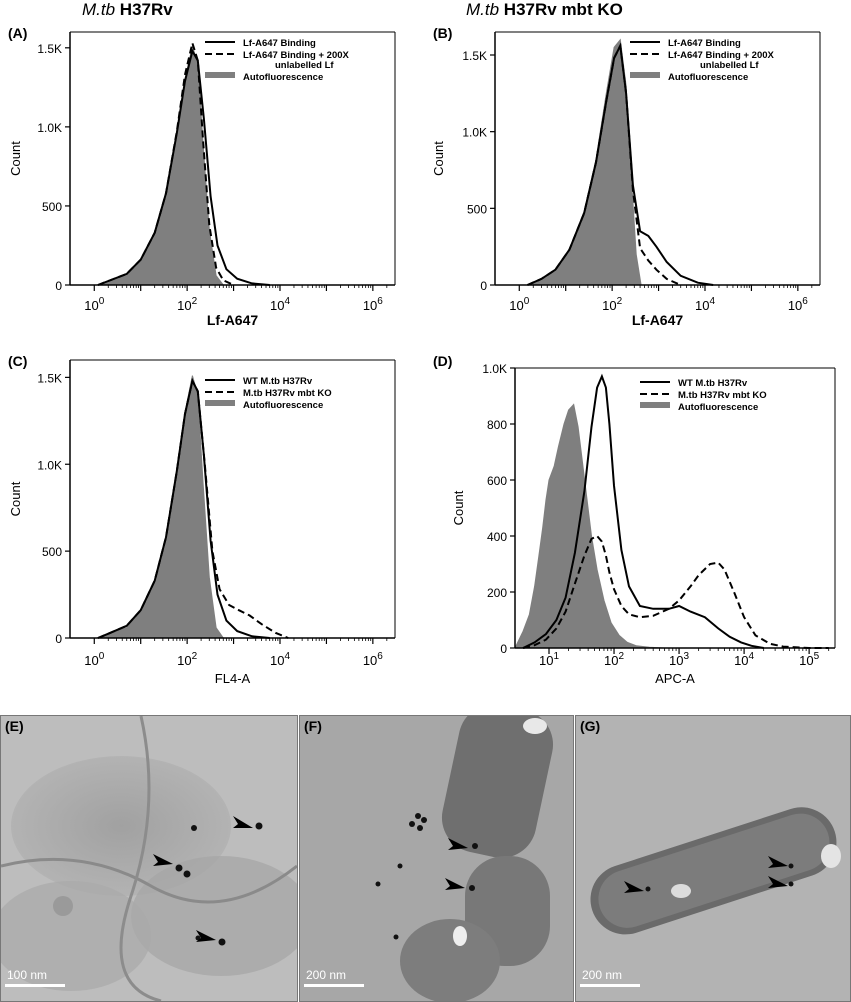 This screenshot has height=1002, width=851. Describe the element at coordinates (809, 659) in the screenshot. I see `x-tick-label: 10⁵` at that location.